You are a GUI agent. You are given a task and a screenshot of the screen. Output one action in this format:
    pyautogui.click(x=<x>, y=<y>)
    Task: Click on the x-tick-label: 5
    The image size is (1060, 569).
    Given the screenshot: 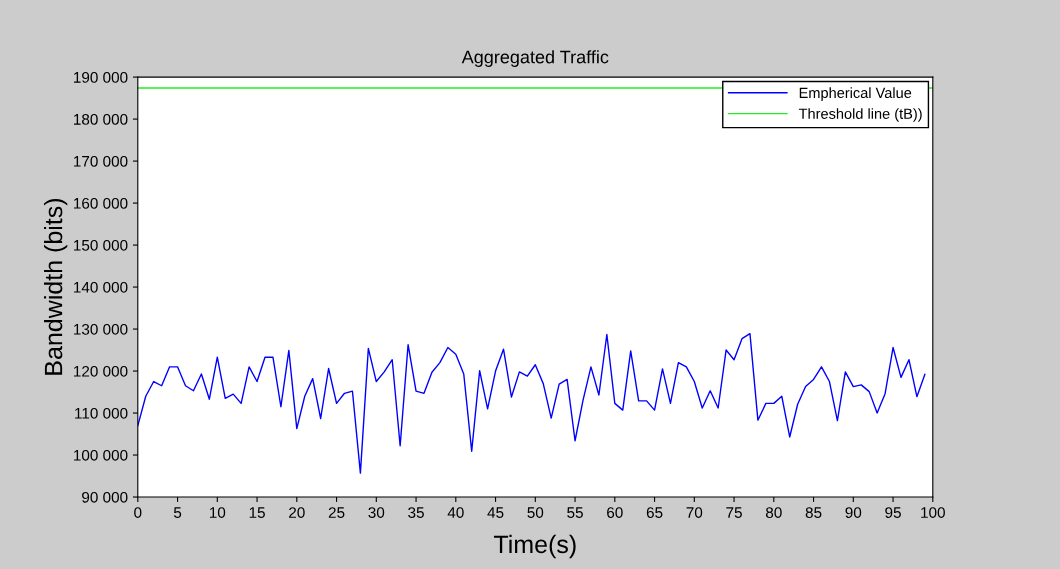 What is the action you would take?
    pyautogui.click(x=177, y=512)
    